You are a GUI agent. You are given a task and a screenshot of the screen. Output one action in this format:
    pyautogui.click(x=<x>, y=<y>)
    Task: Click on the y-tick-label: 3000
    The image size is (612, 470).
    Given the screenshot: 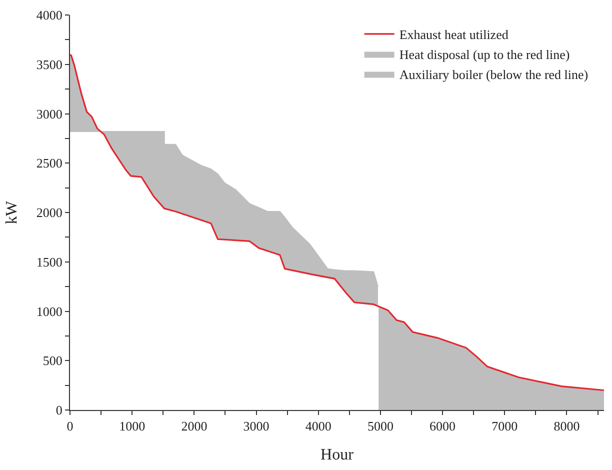 What is the action you would take?
    pyautogui.click(x=49, y=114)
    